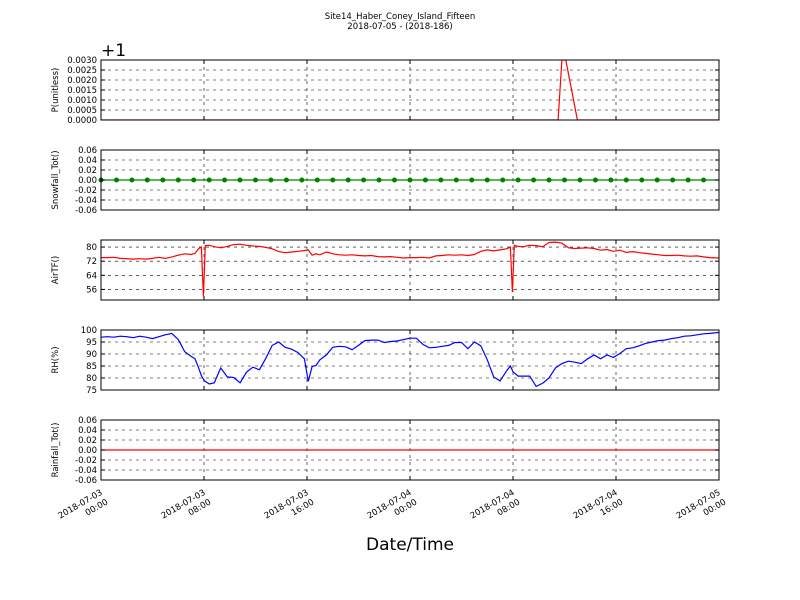 This screenshot has height=600, width=800. Describe the element at coordinates (91, 290) in the screenshot. I see `y-tick-label: 56` at that location.